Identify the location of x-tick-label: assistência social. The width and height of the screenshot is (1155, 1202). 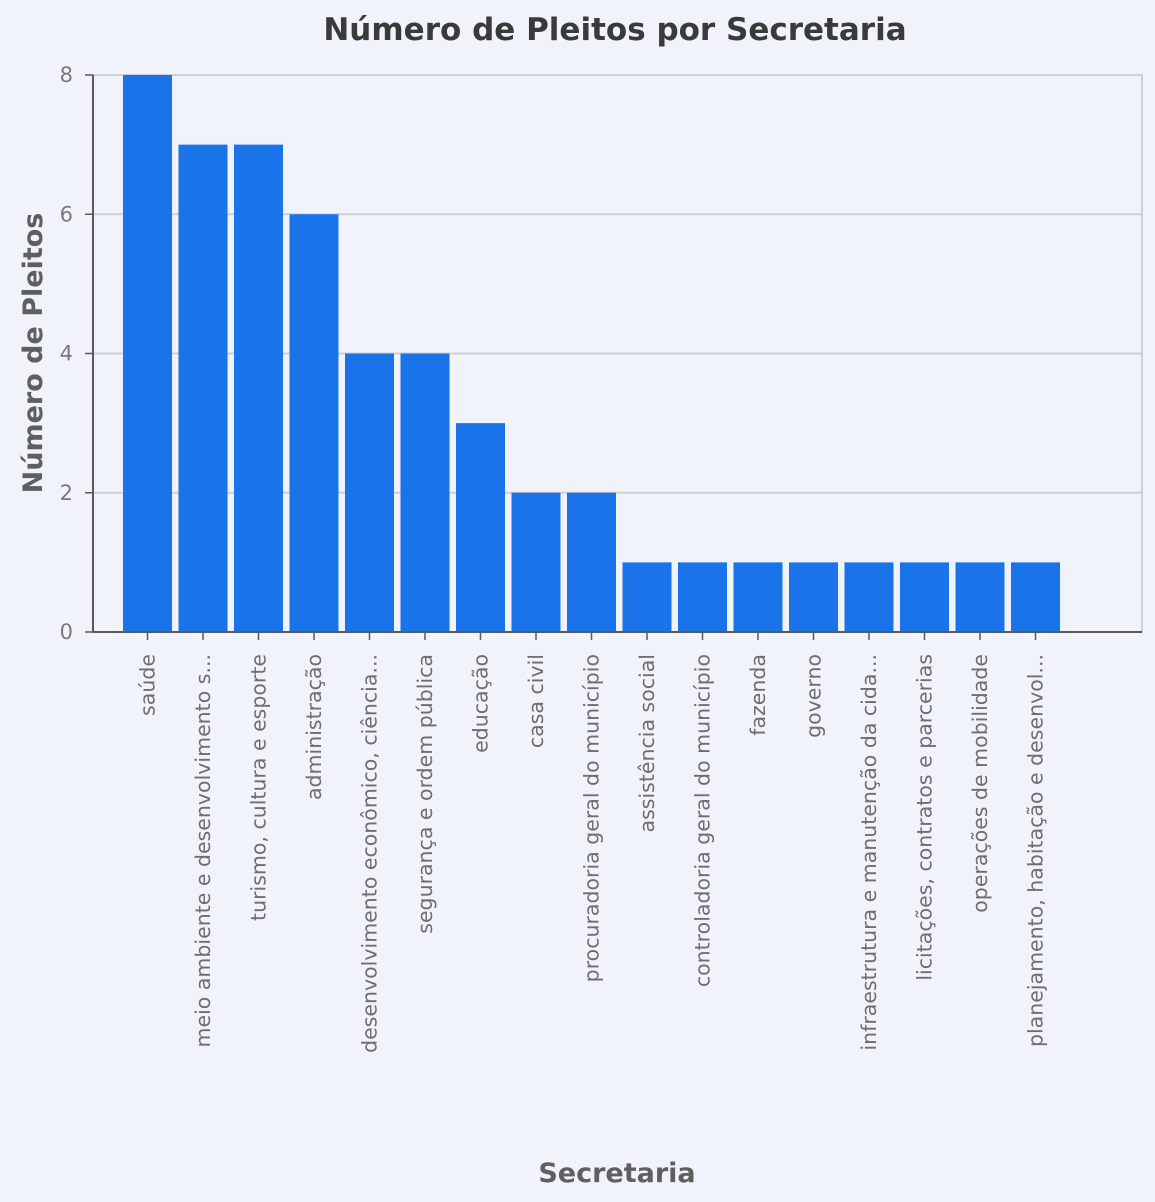
(647, 743).